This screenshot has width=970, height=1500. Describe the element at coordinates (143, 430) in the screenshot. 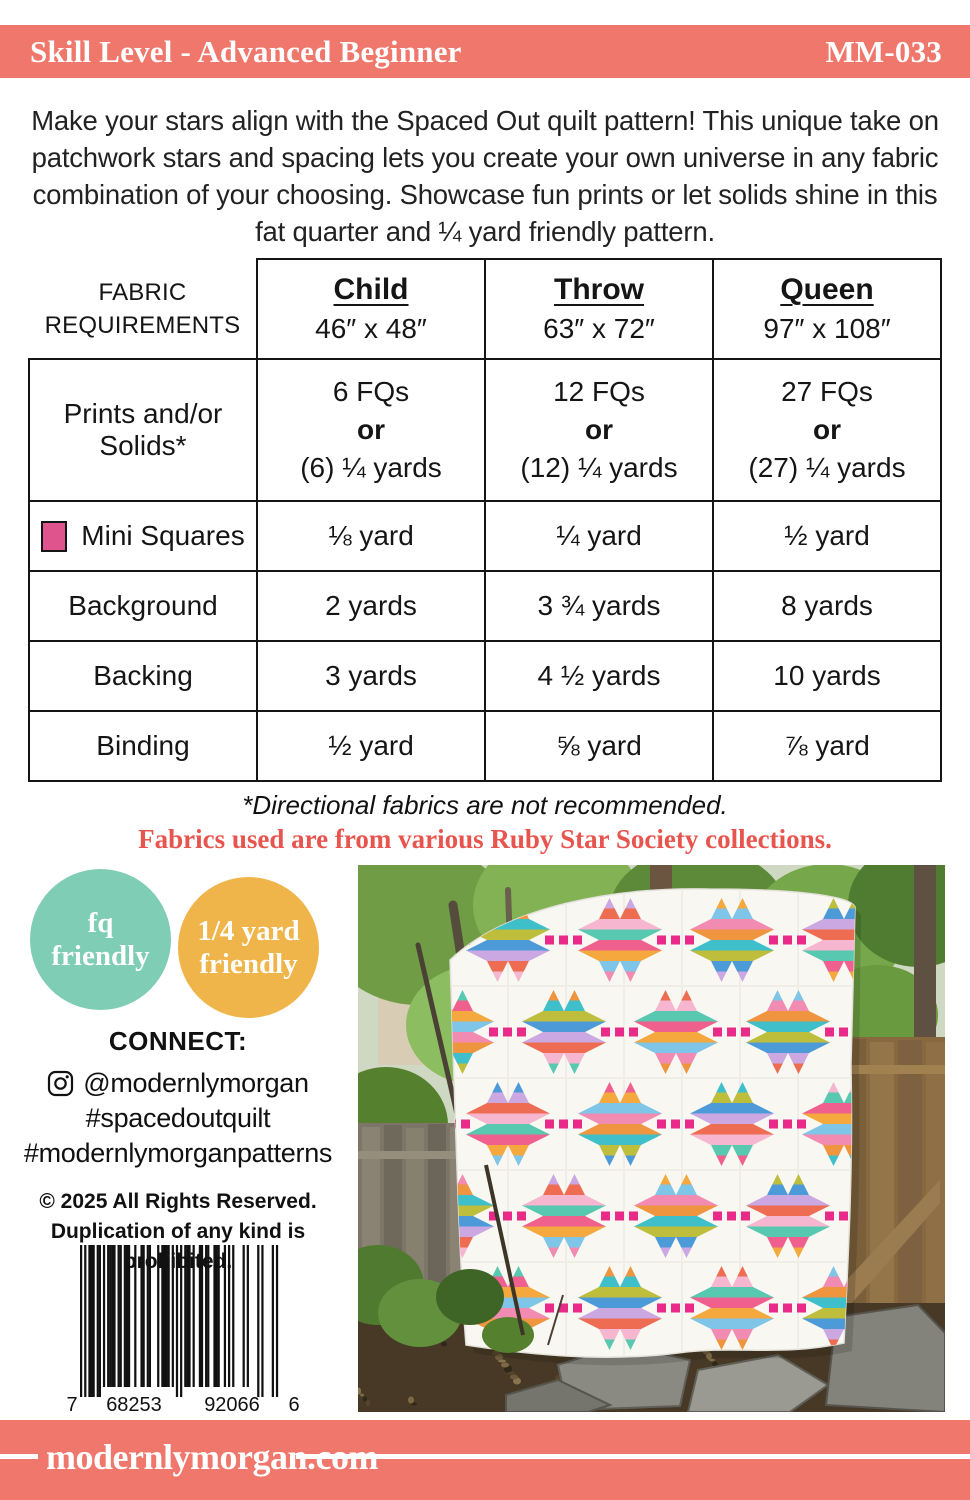

I see `row-label-prints: Prints and/or Solids*` at that location.